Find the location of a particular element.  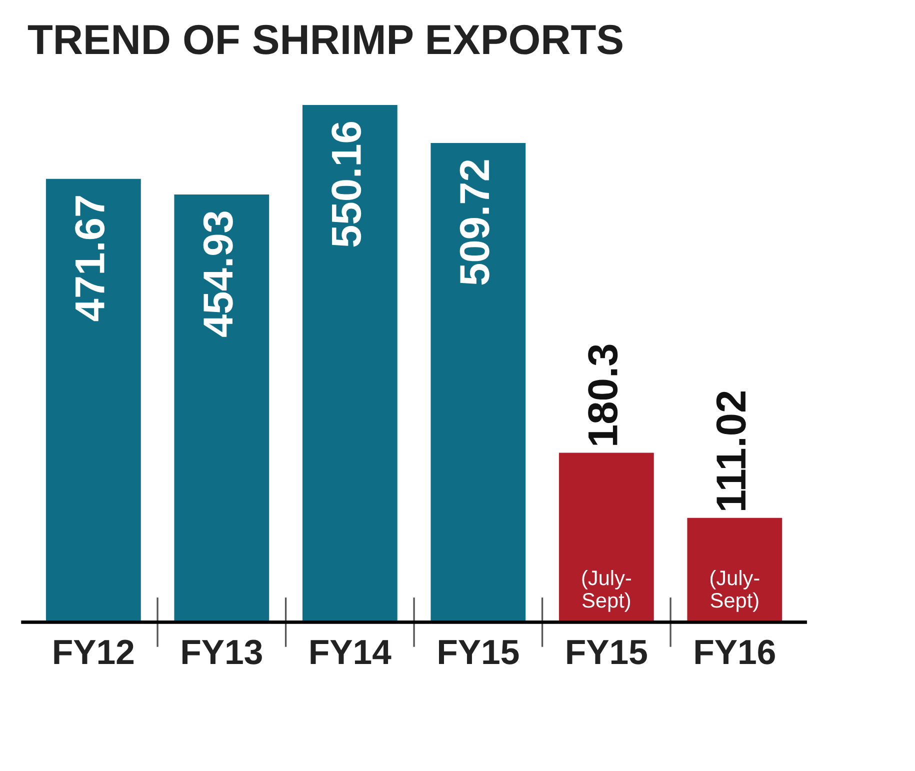

data-label: 550.16 is located at coordinates (347, 184).